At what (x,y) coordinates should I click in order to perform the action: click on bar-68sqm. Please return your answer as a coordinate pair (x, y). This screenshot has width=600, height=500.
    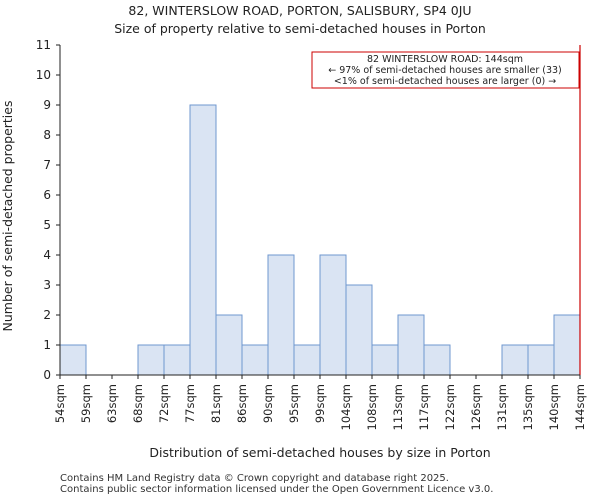
    Looking at the image, I should click on (151, 360).